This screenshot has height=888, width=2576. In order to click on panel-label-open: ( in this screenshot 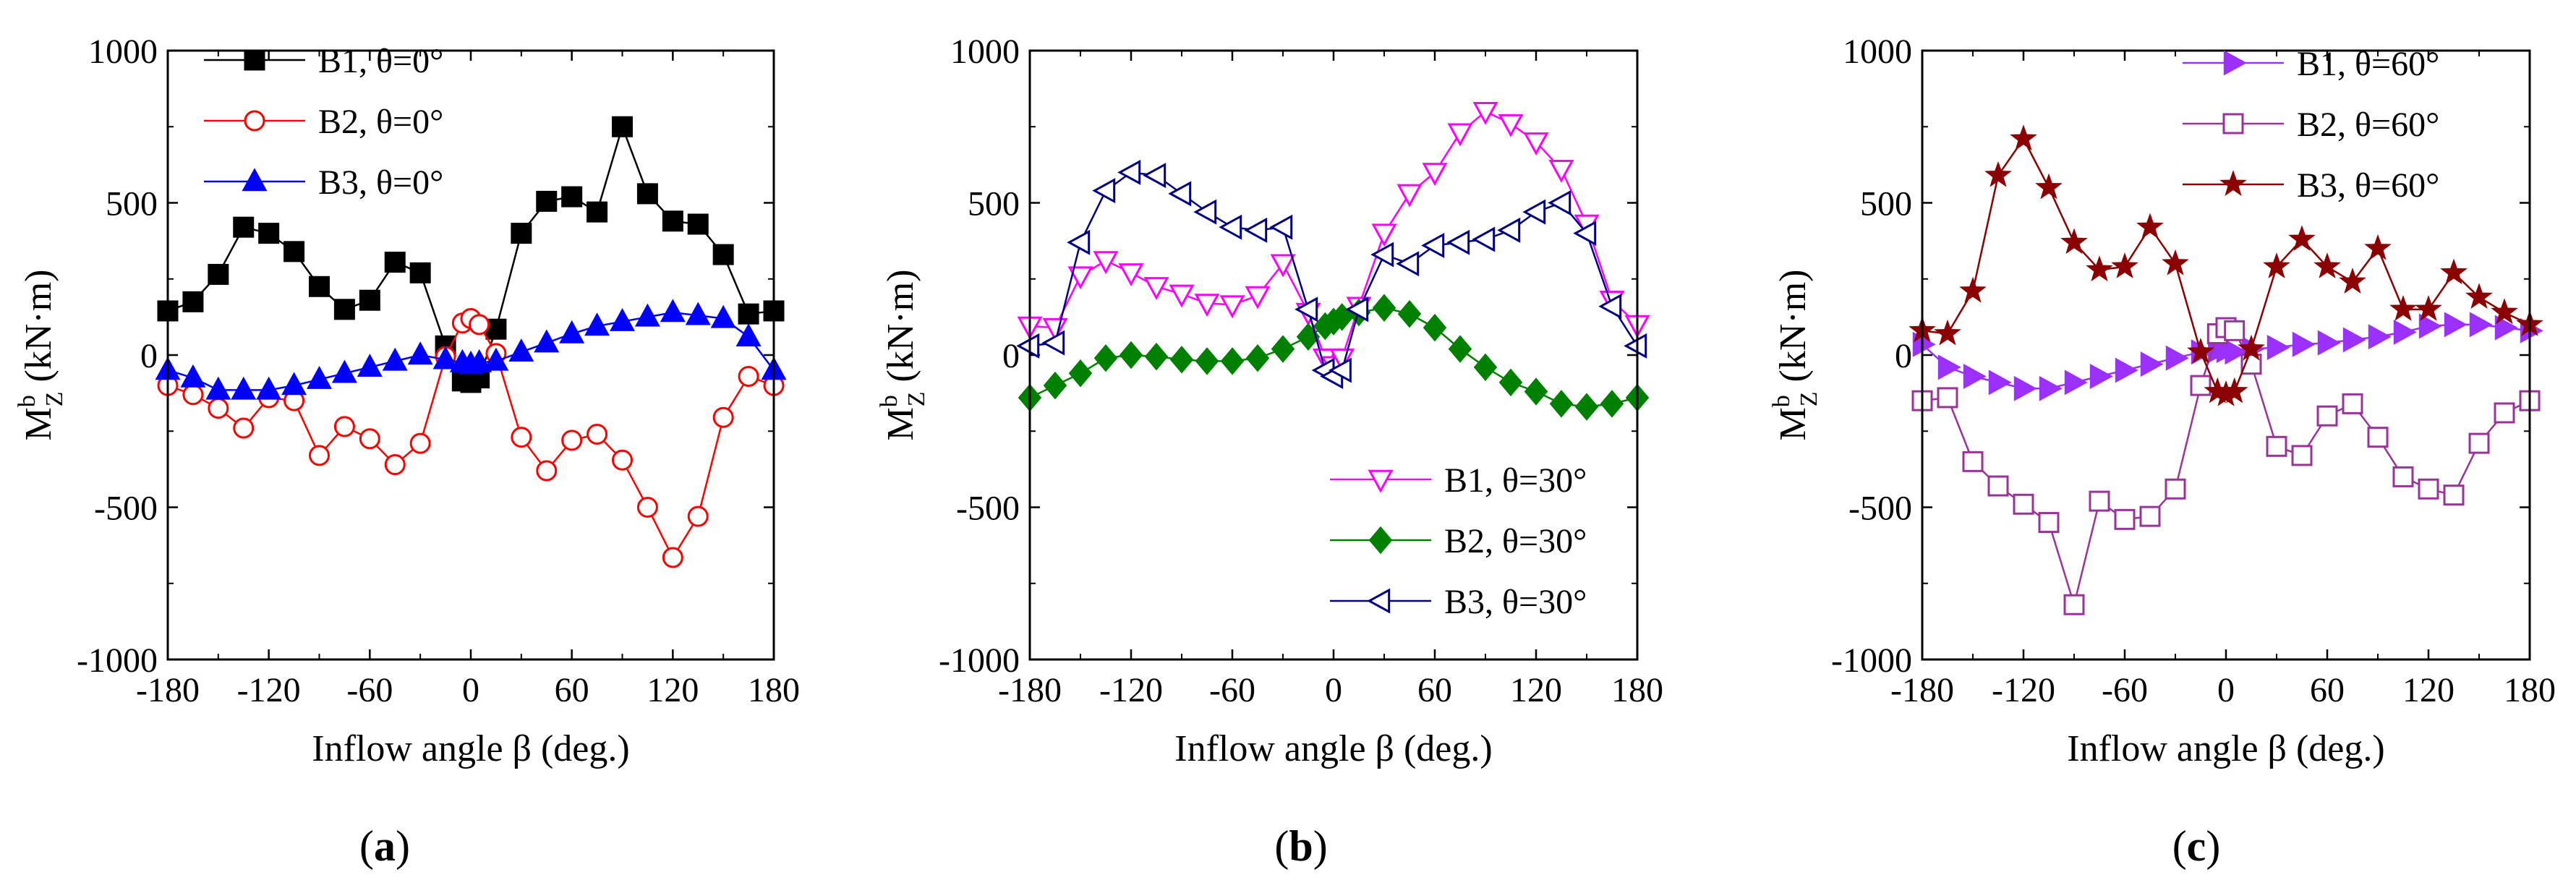, I will do `click(1281, 846)`.